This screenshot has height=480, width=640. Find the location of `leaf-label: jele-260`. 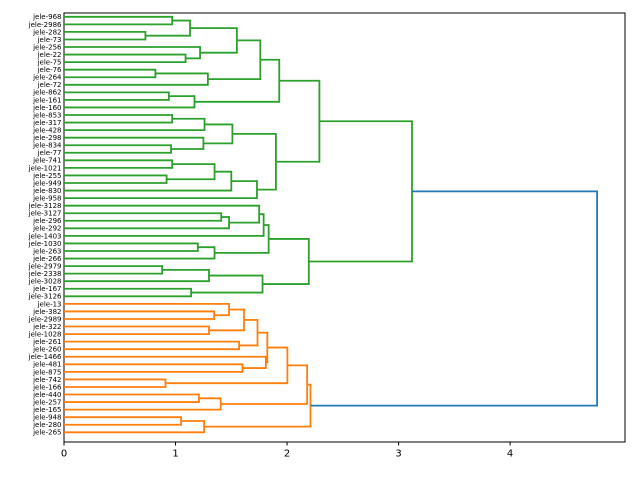

leaf-label: jele-260 is located at coordinates (46, 350).